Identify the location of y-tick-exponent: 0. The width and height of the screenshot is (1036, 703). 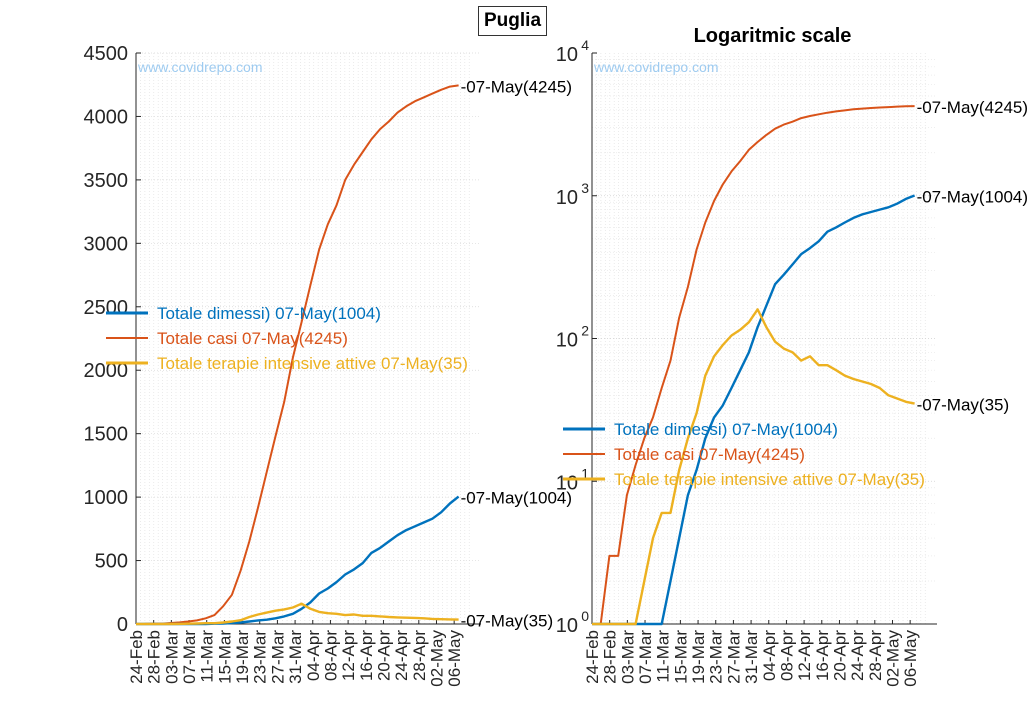
(585, 616).